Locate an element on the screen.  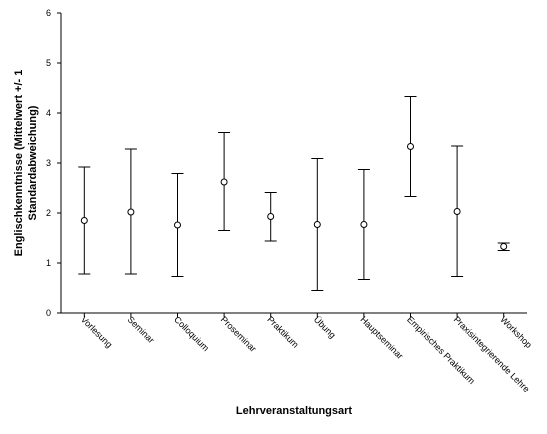
x-axis-ticks is located at coordinates (294, 315).